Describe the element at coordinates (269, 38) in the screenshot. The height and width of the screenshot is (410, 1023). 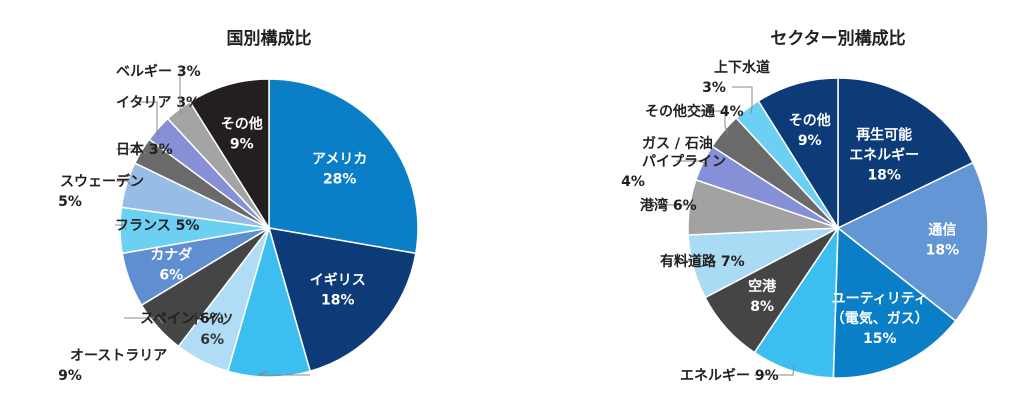
I see `country-chart-title: 国別構成比` at that location.